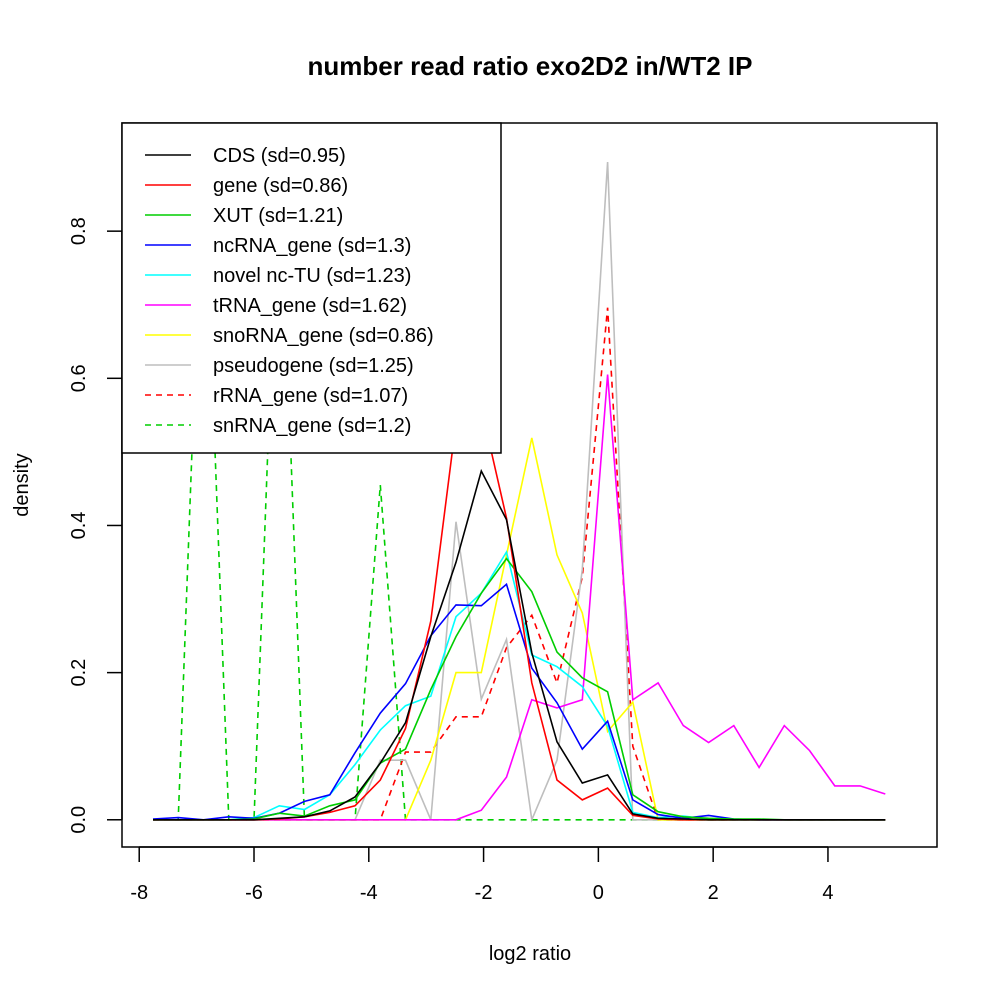 Image resolution: width=1000 pixels, height=1000 pixels. I want to click on x-tick-label: -6, so click(254, 893).